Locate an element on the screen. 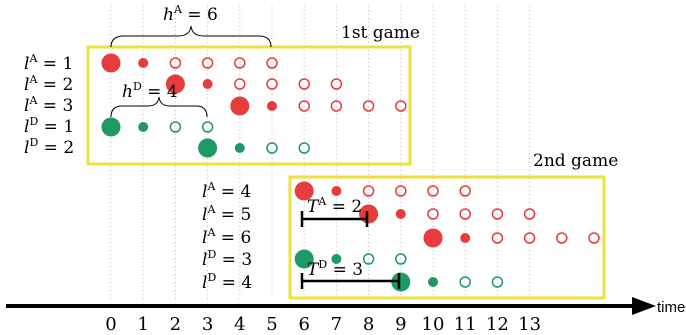  dot-g1-r5-t4-filled is located at coordinates (239, 148).